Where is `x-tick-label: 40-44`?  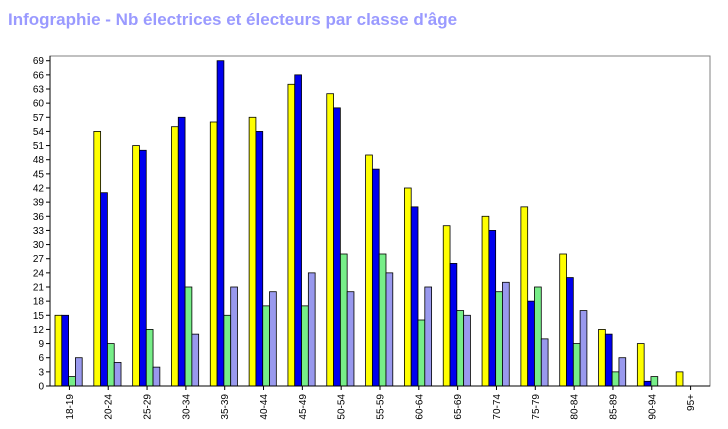 x-tick-label: 40-44 is located at coordinates (264, 407).